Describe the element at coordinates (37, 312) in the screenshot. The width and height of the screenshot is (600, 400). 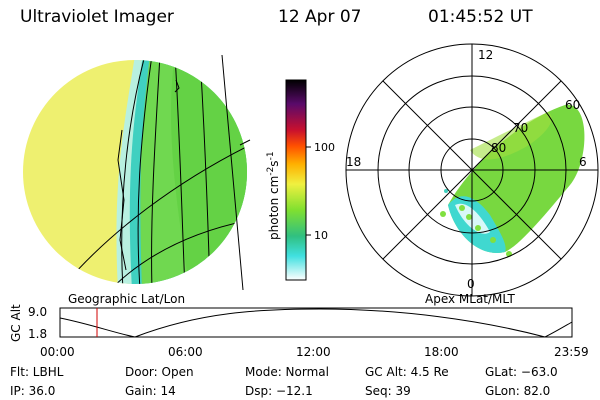
I see `y-tick-label: 9.0` at that location.